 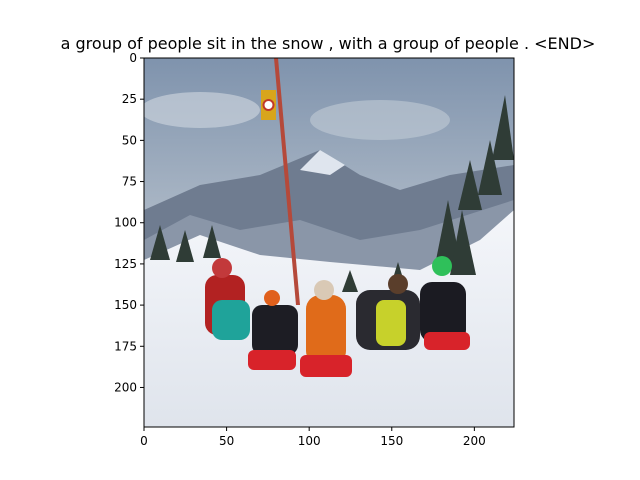 I want to click on x-tick-label: 100, so click(x=309, y=441).